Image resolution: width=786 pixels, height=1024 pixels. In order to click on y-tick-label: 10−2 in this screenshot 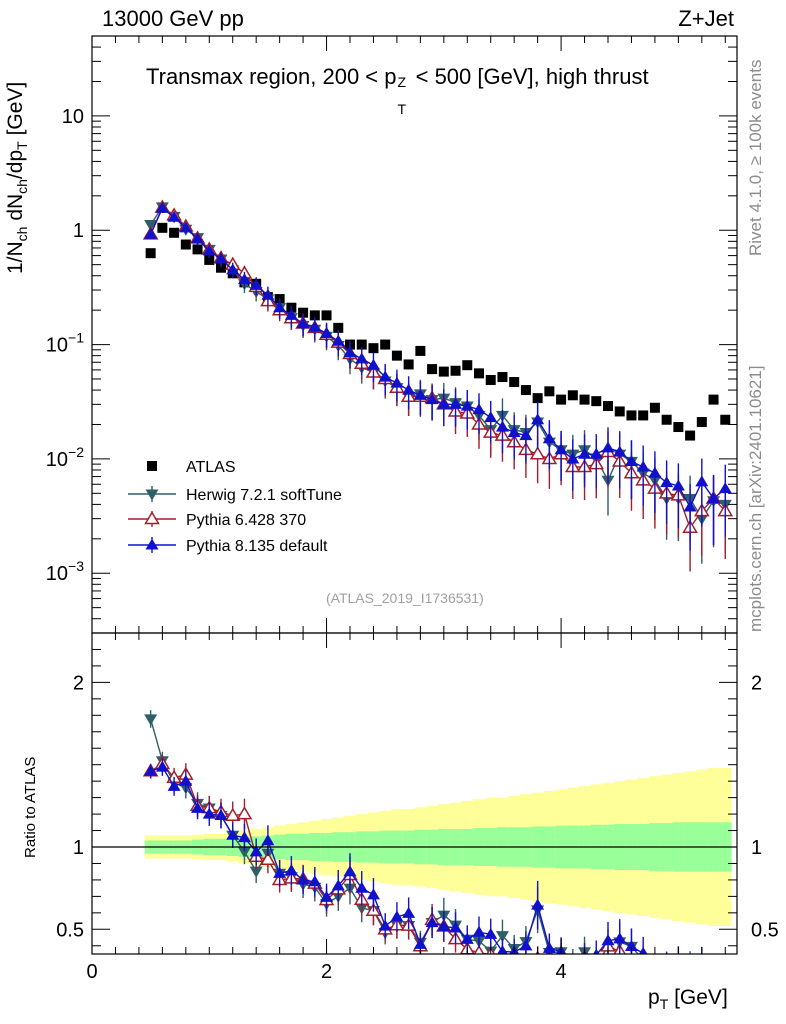, I will do `click(65, 457)`.